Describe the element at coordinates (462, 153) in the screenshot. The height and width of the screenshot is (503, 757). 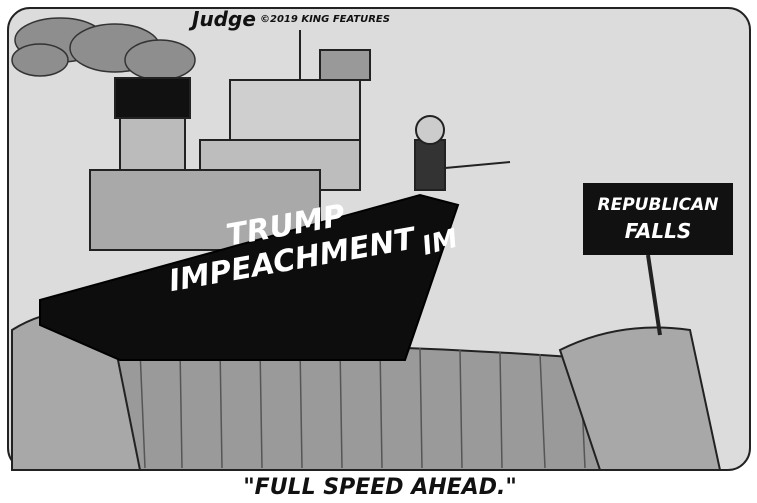
I see `captain` at that location.